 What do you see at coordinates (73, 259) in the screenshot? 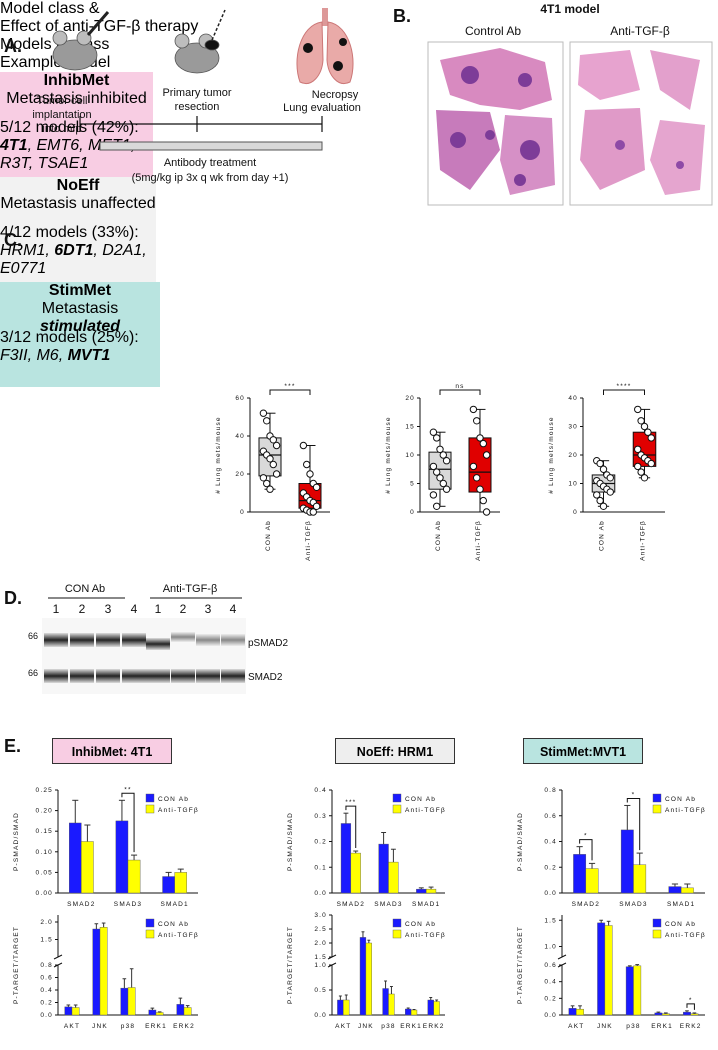
I see `model-list: HRM1, 6DT1, D2A1, E0771` at bounding box center [73, 259].